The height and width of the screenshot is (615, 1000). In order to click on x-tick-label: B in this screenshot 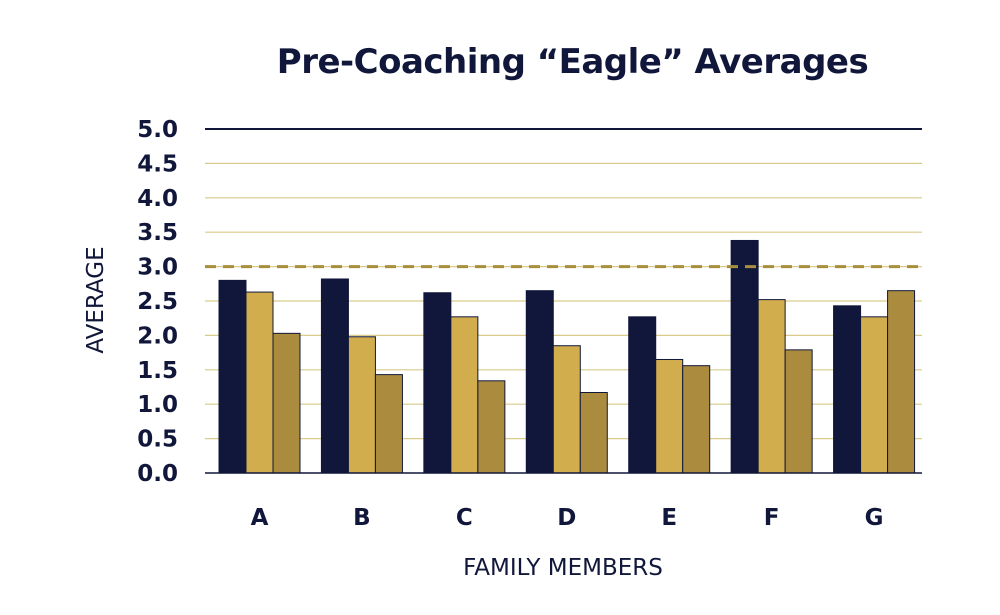, I will do `click(362, 518)`.